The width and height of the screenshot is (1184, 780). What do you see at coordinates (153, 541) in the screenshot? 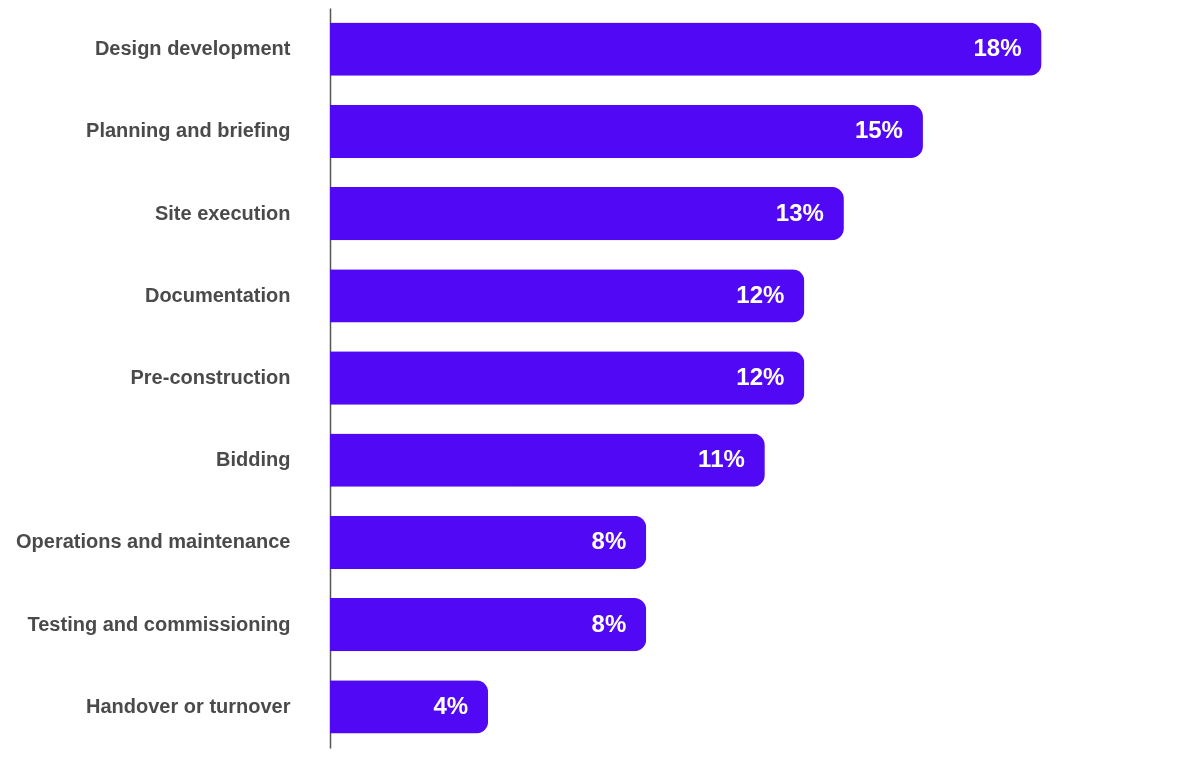
I see `y-tick-label: Operations and maintenance` at bounding box center [153, 541].